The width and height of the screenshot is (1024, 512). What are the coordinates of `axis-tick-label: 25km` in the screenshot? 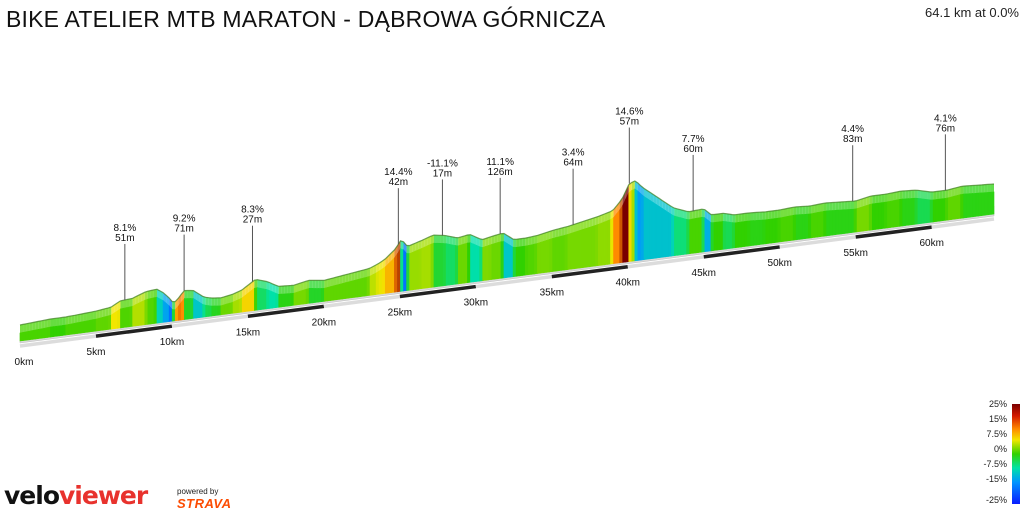 It's located at (400, 312).